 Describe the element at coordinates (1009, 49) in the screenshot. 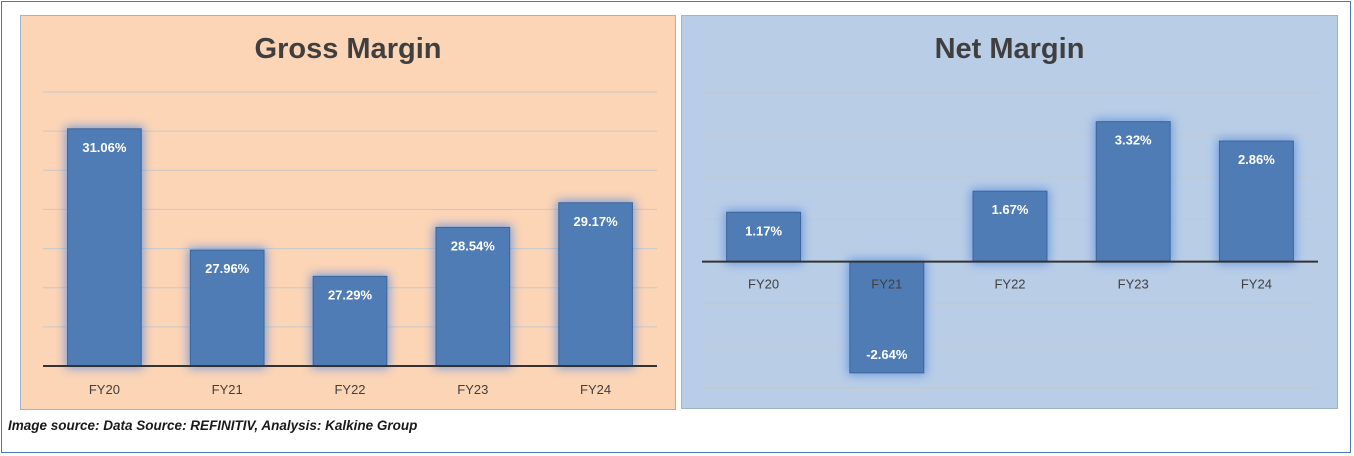

I see `net-margin-title: Net Margin` at that location.